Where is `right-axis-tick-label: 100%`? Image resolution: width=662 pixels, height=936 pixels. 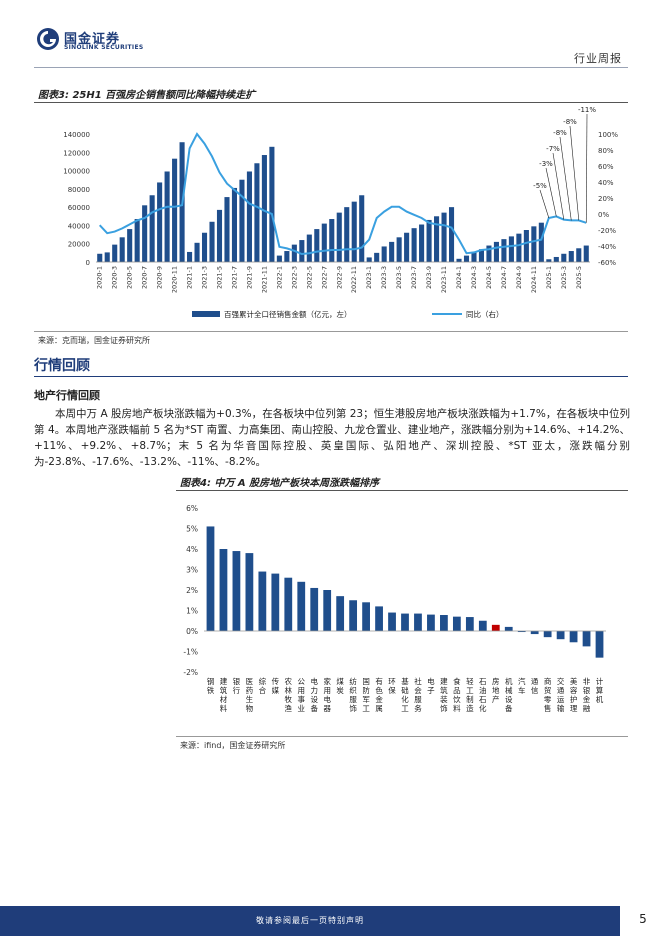
right-axis-tick-label: 100% is located at coordinates (608, 135).